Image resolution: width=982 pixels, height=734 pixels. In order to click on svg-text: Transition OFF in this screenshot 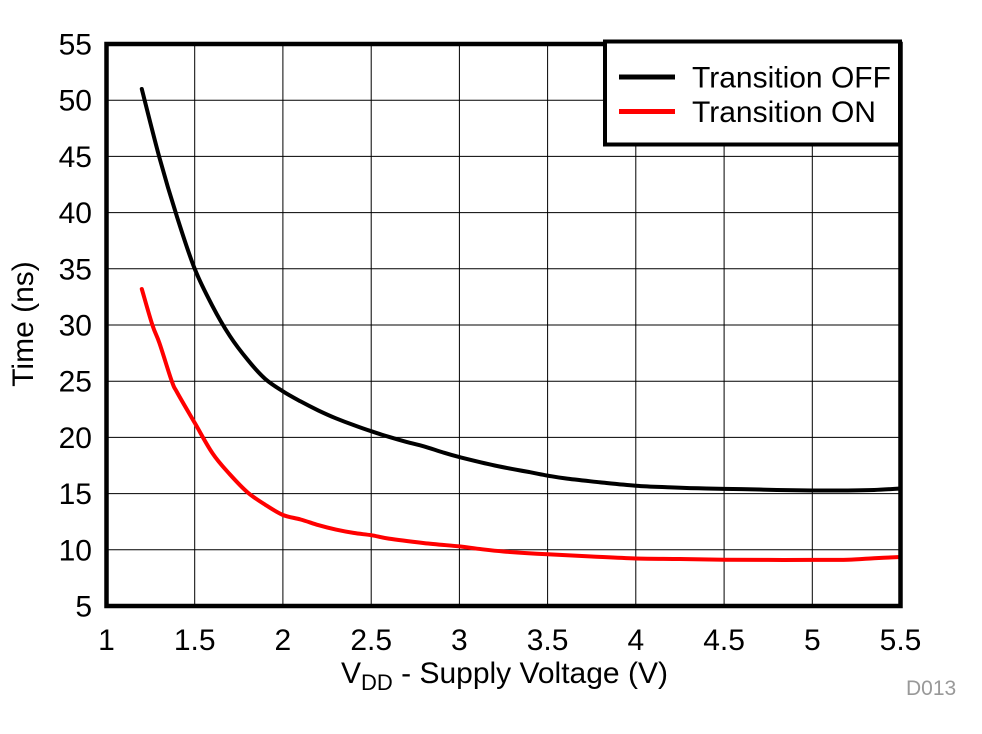, I will do `click(791, 78)`.